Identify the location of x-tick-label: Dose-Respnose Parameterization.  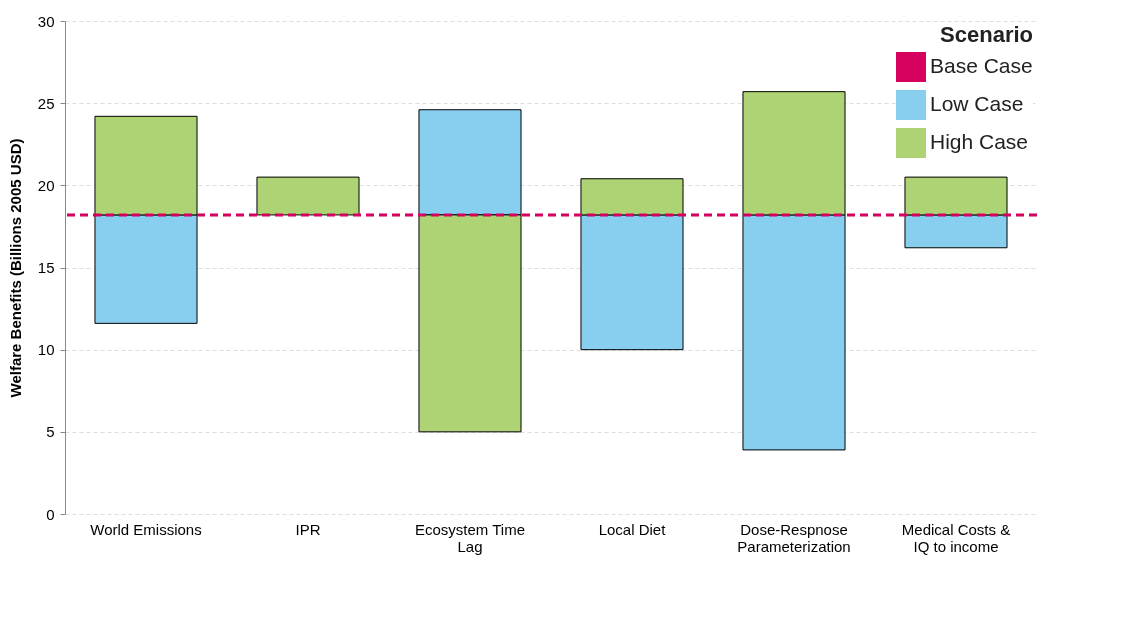
(794, 537).